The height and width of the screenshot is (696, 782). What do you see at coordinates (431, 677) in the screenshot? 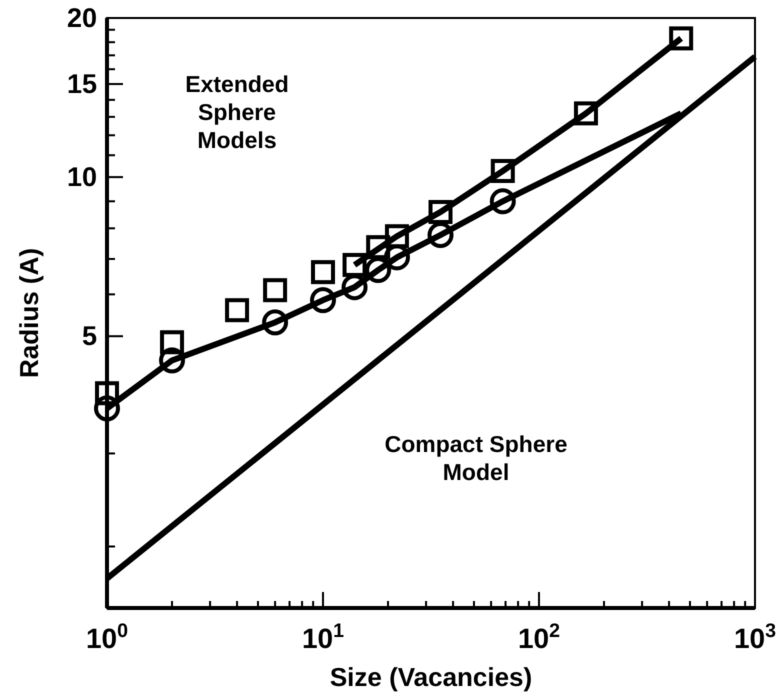
I see `x-axis-title: Size (Vacancies)` at bounding box center [431, 677].